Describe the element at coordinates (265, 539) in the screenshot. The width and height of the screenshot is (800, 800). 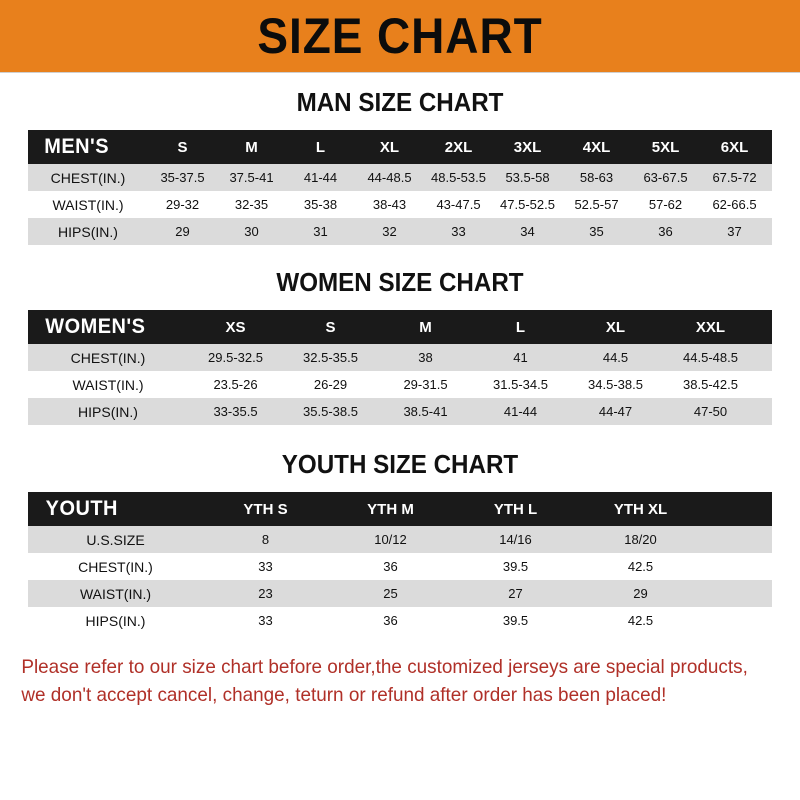
I see `youth-cell-0-0: 8` at that location.